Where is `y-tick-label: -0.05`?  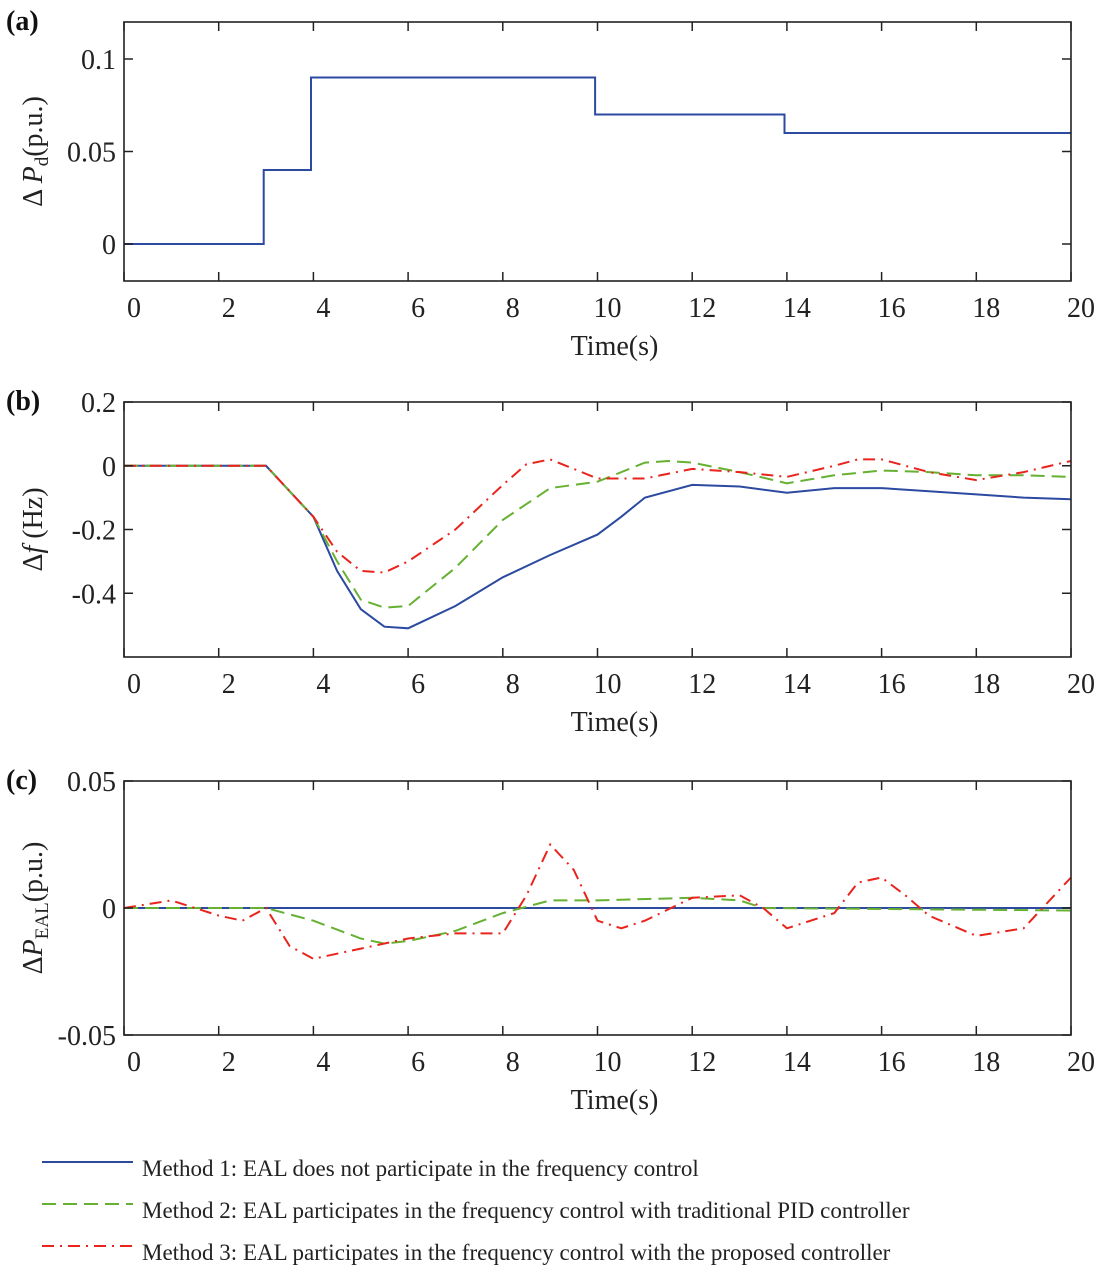 y-tick-label: -0.05 is located at coordinates (87, 1036).